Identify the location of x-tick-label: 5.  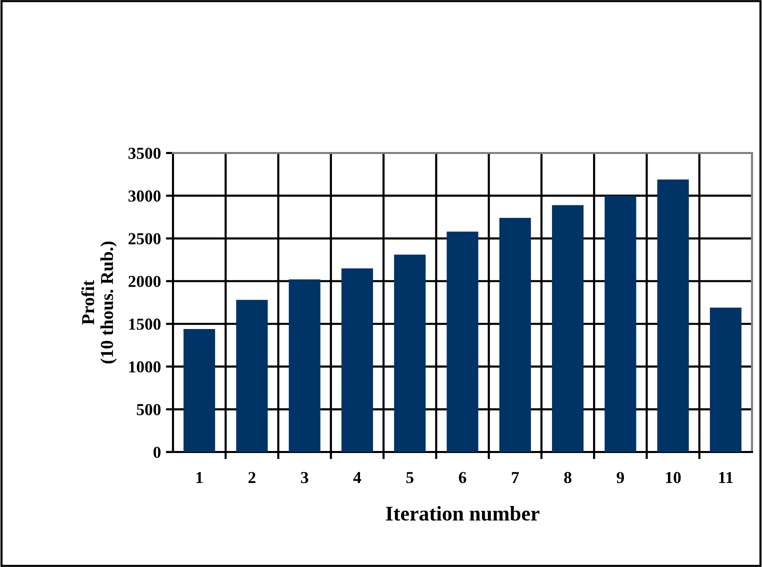
(410, 478).